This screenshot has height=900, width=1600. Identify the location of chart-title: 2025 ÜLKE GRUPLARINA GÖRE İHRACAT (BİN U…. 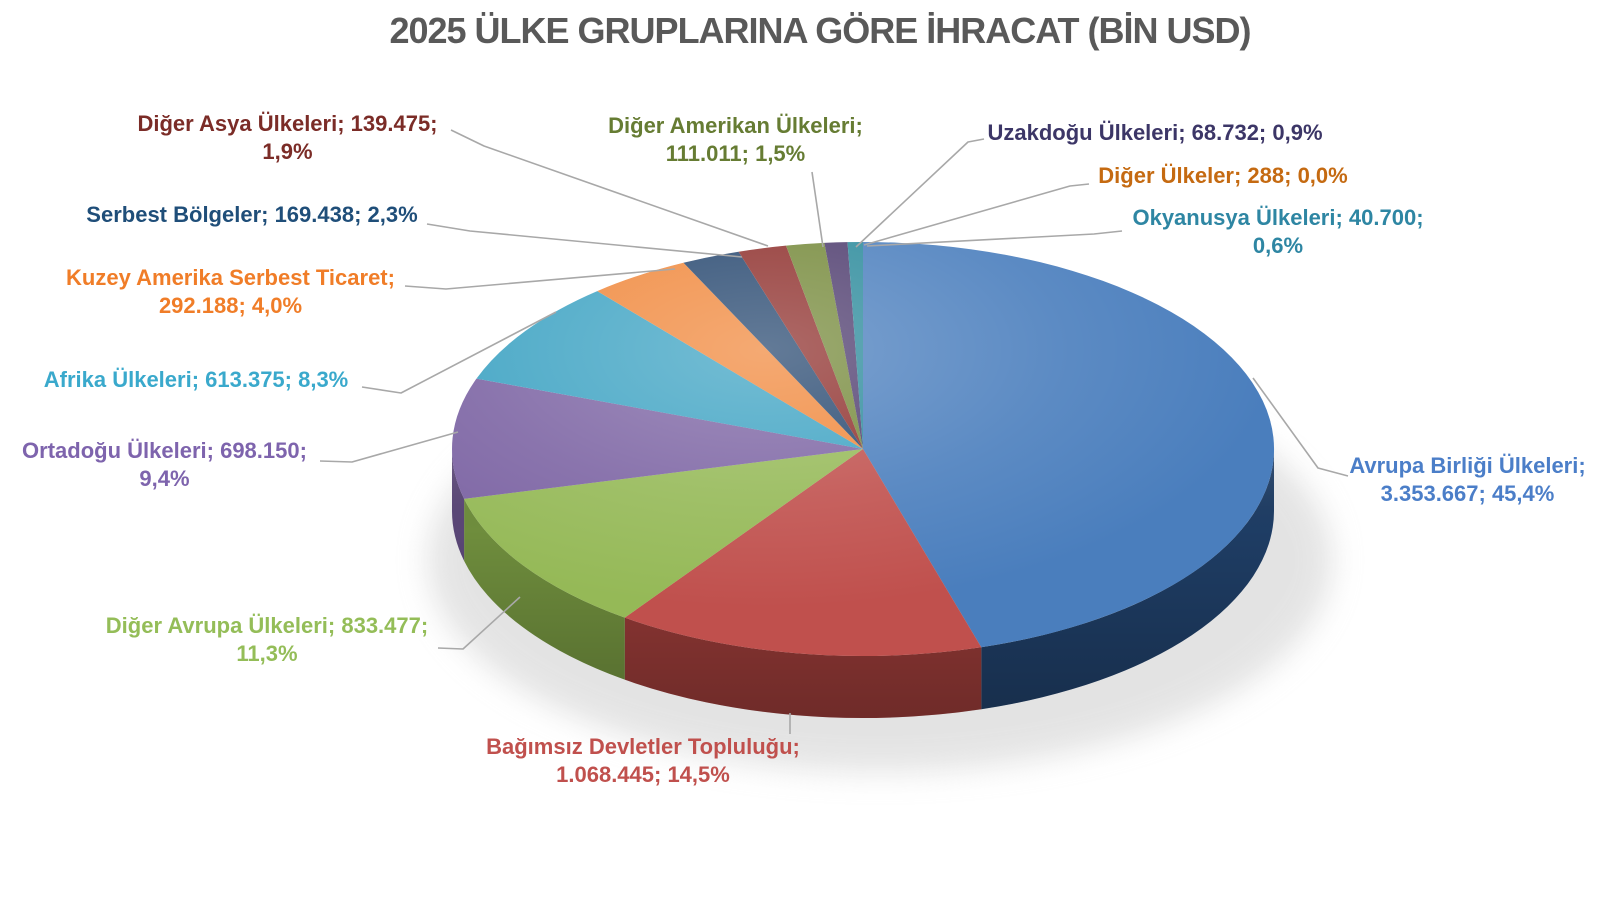
(820, 30).